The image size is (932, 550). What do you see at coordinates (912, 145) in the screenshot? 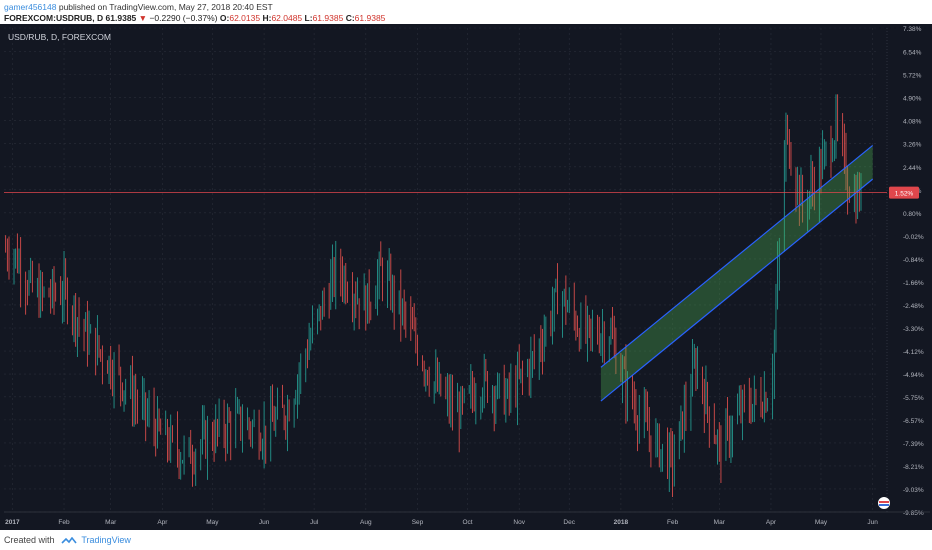
I see `y-tick-label: 3.26%` at bounding box center [912, 145].